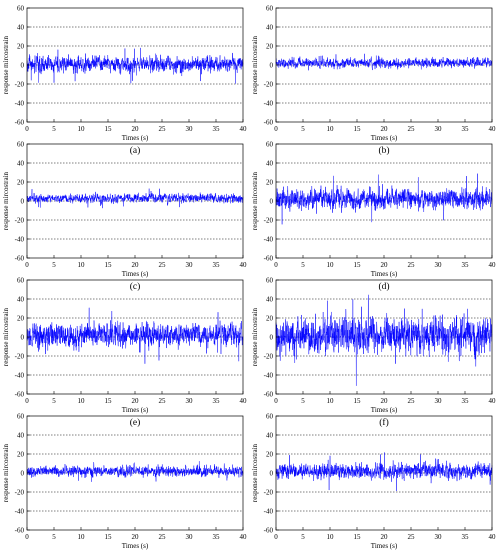 The height and width of the screenshot is (550, 497). What do you see at coordinates (383, 150) in the screenshot?
I see `panel-caption: (b)` at bounding box center [383, 150].